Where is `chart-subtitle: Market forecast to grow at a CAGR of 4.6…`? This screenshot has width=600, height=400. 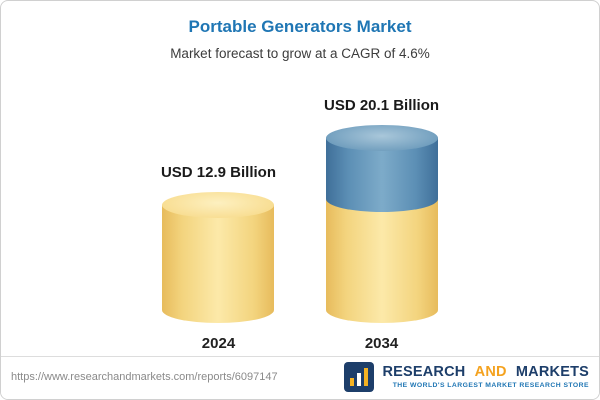 chart-subtitle: Market forecast to grow at a CAGR of 4.6… is located at coordinates (300, 53).